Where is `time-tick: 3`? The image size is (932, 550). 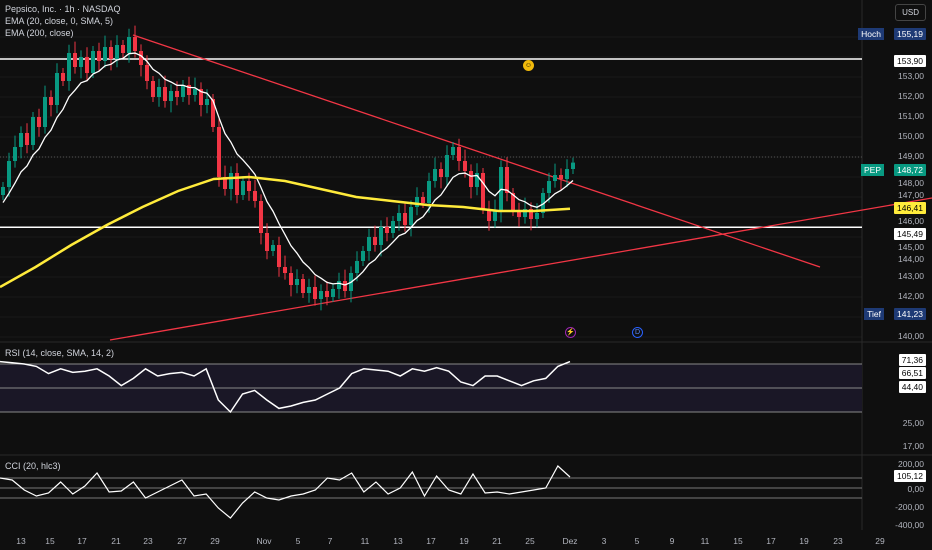
time-tick: 3 is located at coordinates (604, 541).